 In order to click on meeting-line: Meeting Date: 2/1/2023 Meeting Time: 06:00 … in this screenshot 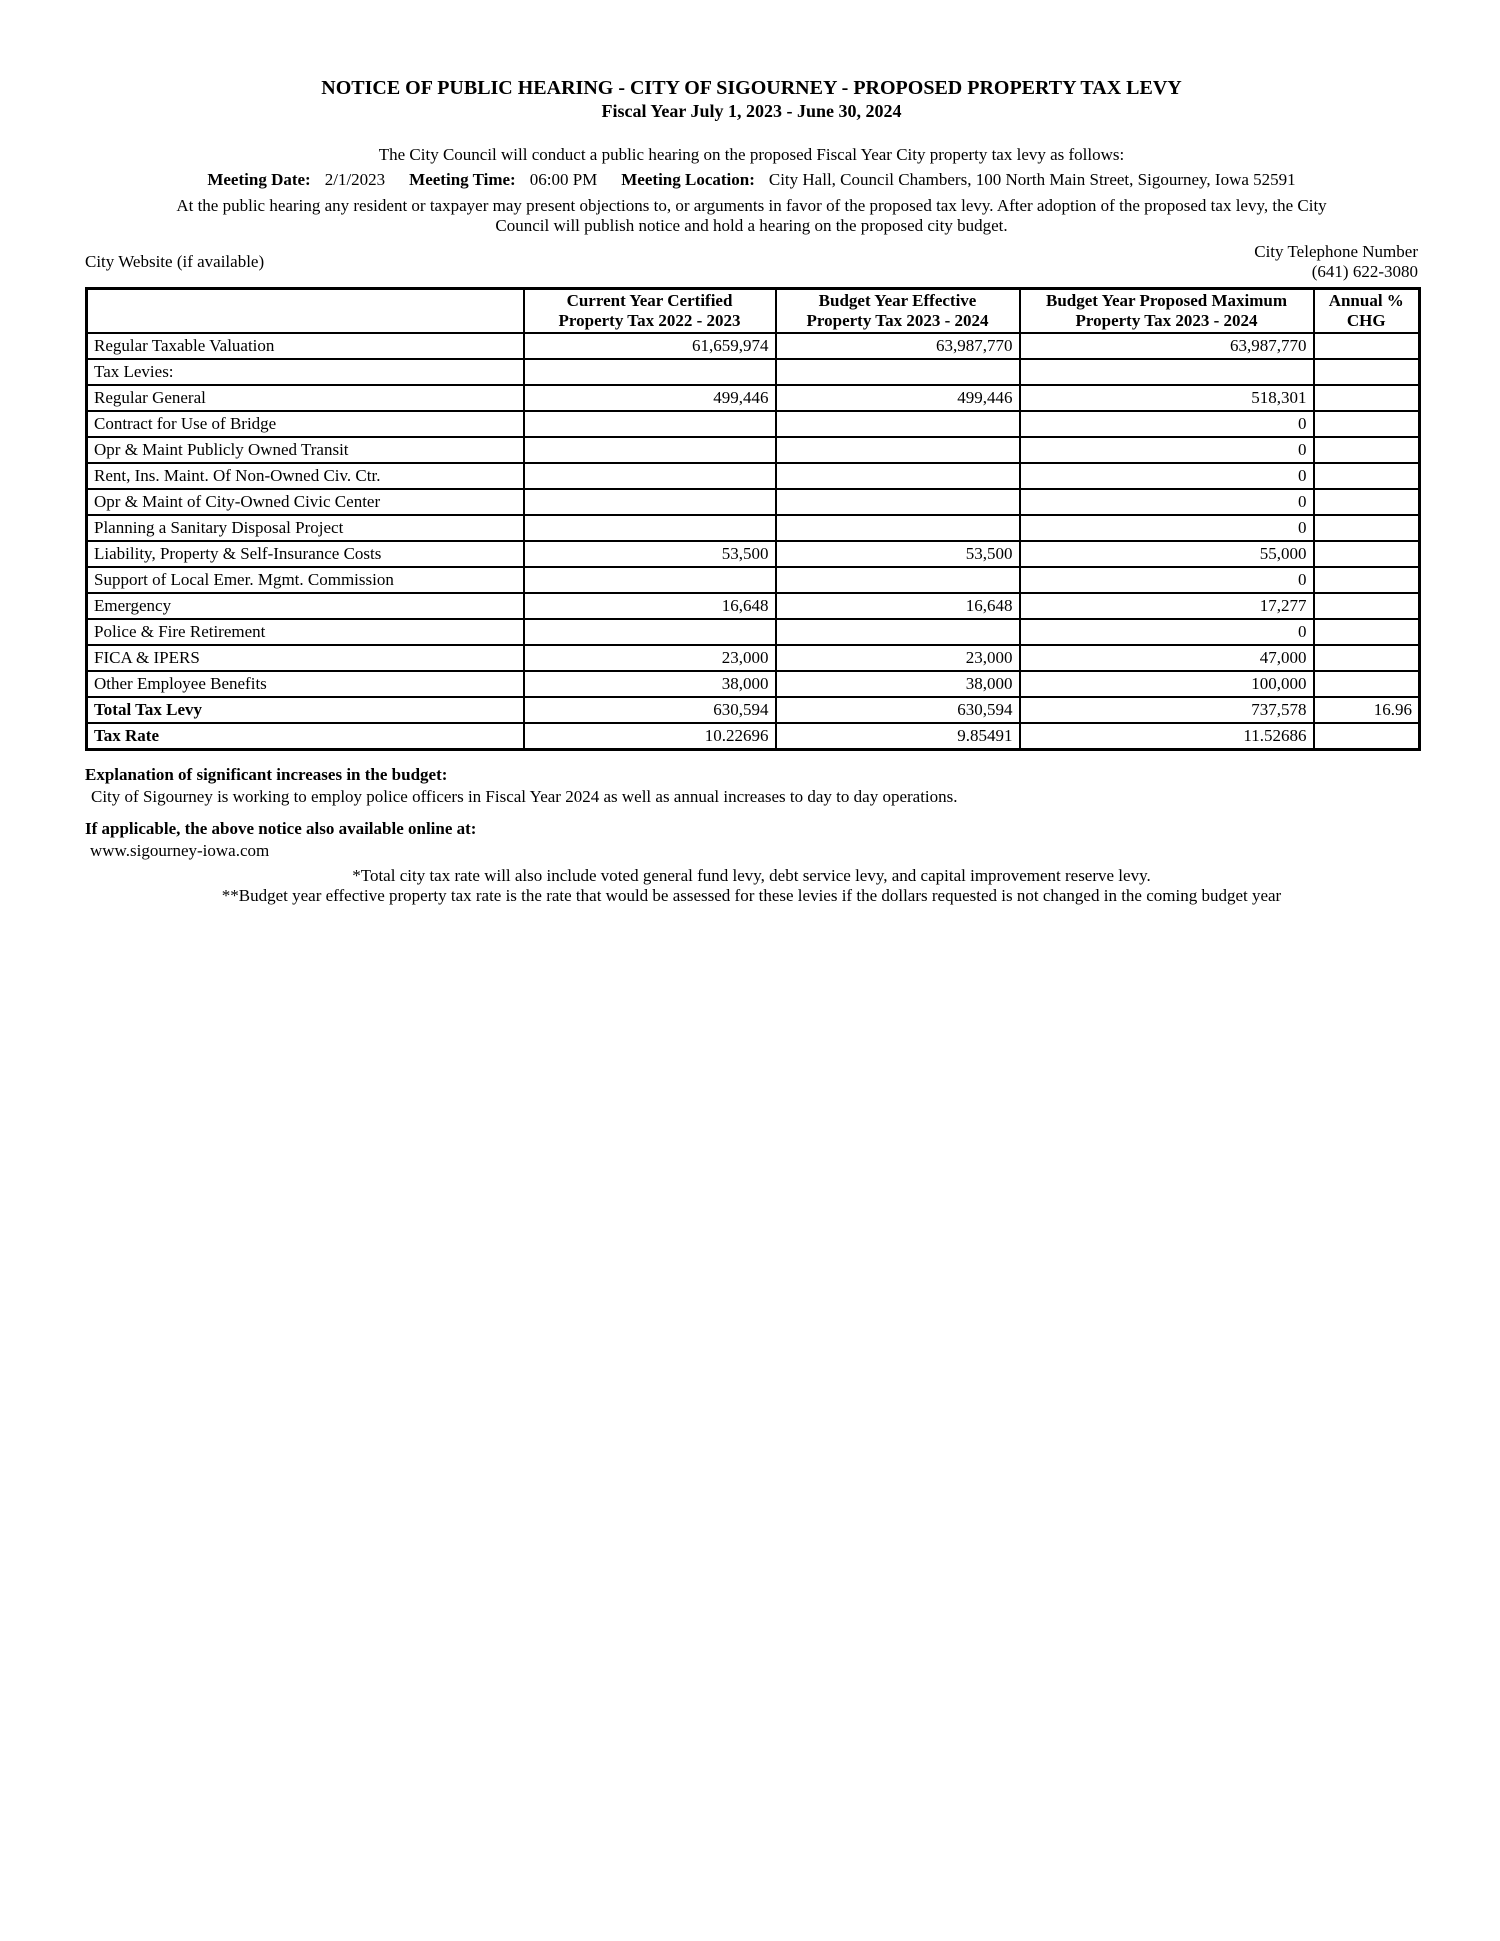, I will do `click(751, 179)`.